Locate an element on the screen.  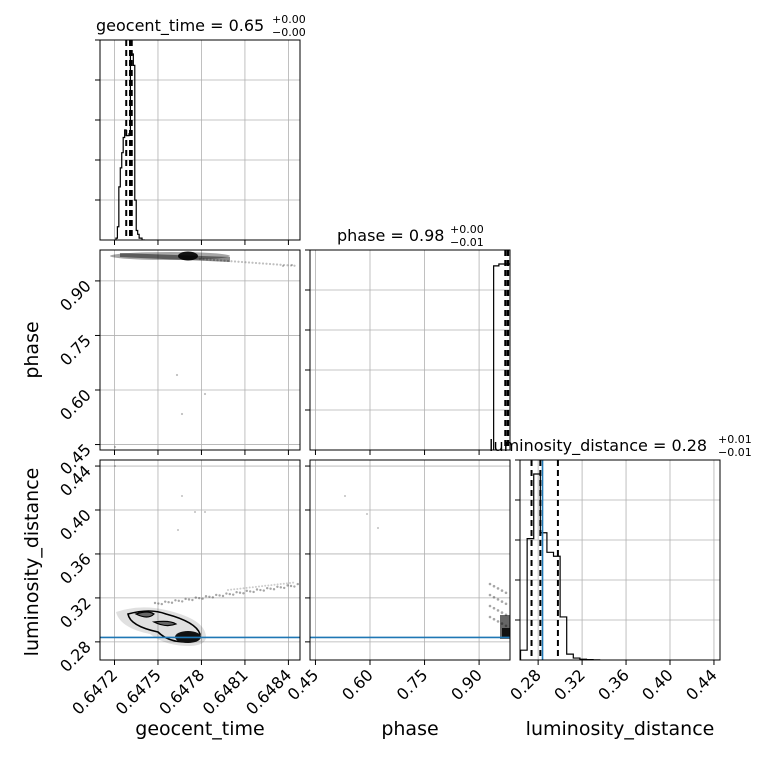
panel-luminosity_distance-vs-phase is located at coordinates (408, 562).